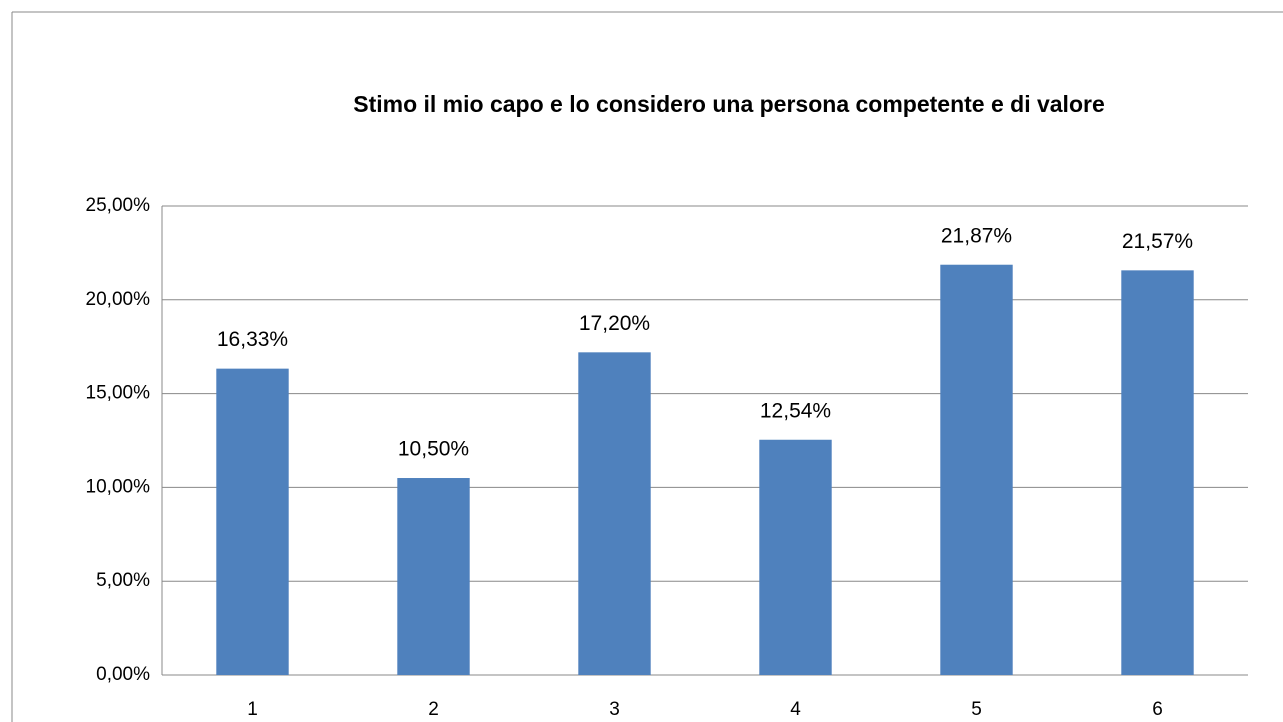 This screenshot has width=1283, height=722. Describe the element at coordinates (118, 205) in the screenshot. I see `y-tick-label: 25,00%` at that location.